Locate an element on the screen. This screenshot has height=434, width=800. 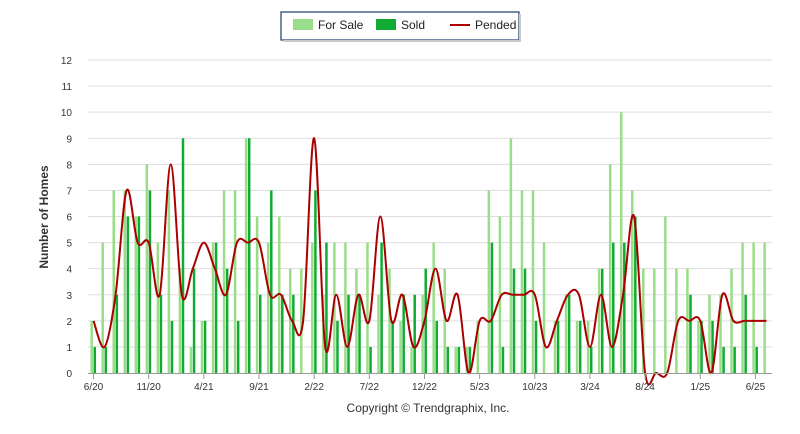
copyright-credit: Copyright © Trendgraphix, Inc. is located at coordinates (428, 408).